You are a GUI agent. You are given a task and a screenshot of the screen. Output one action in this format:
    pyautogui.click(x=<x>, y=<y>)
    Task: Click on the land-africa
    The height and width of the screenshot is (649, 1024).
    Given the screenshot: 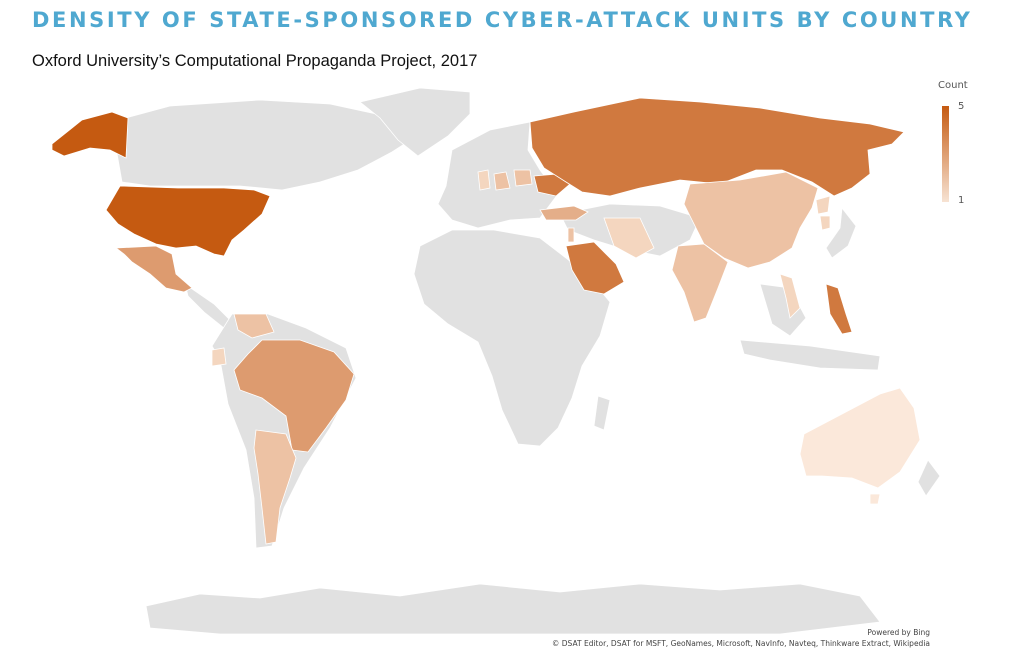 What is the action you would take?
    pyautogui.click(x=512, y=338)
    